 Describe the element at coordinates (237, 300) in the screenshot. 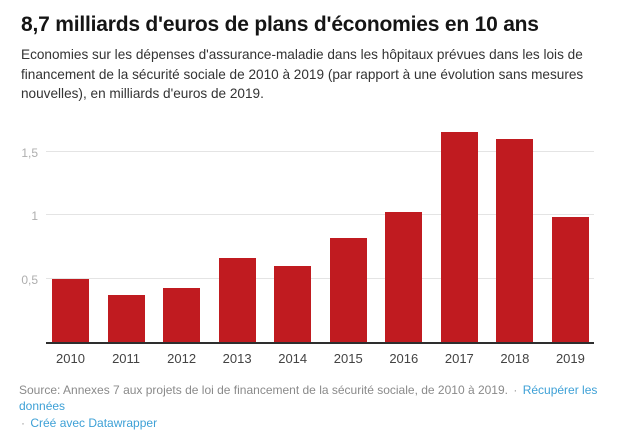

I see `bar-2013` at that location.